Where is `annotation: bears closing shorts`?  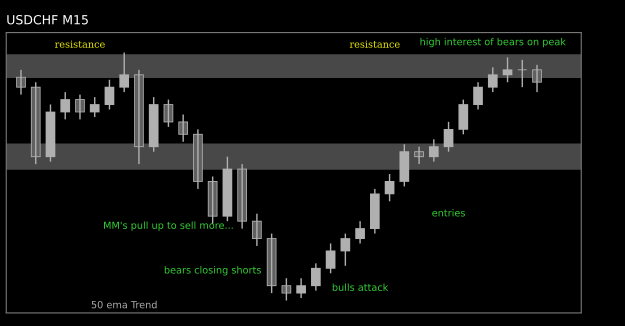 annotation: bears closing shorts is located at coordinates (212, 271).